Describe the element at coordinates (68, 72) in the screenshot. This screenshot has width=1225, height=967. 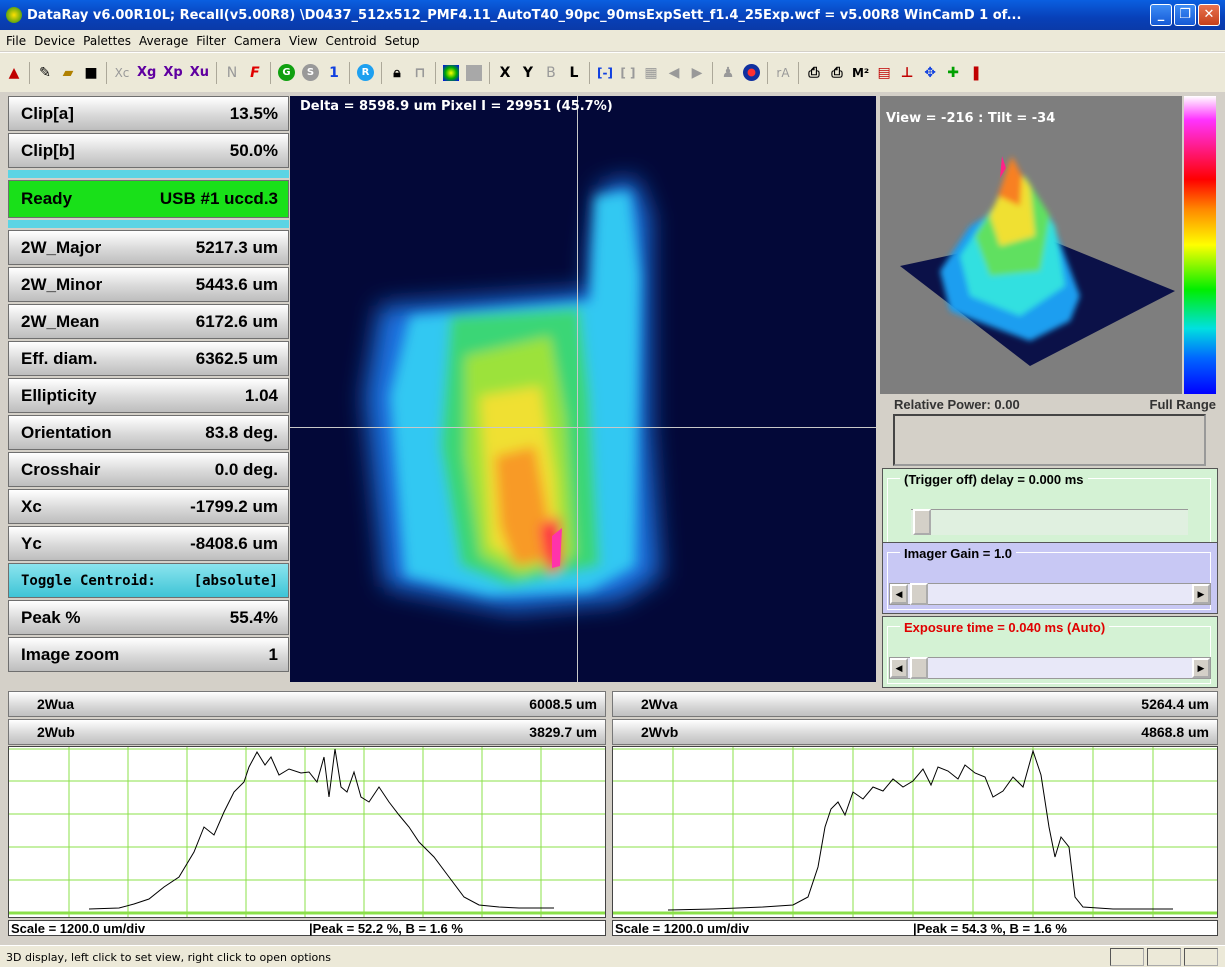
I see `open-folder-icon: ▰` at that location.